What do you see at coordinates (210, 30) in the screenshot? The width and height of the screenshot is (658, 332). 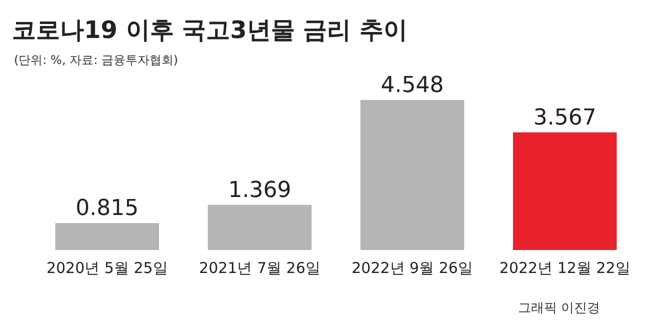 I see `chart-title: 코로나19 이후 국고3년물 금리 추이` at bounding box center [210, 30].